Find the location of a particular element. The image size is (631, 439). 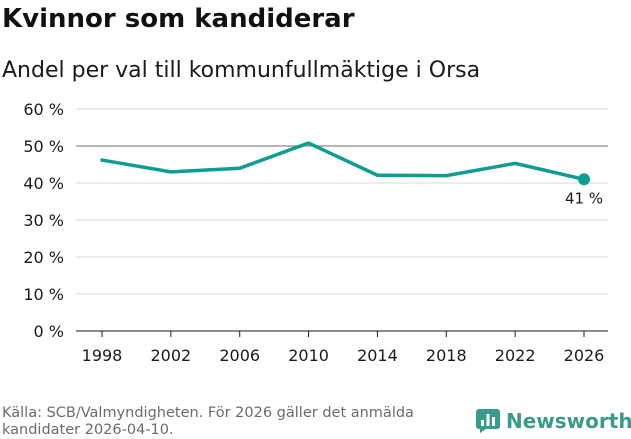

y-tick-label: 50 % is located at coordinates (43, 146).